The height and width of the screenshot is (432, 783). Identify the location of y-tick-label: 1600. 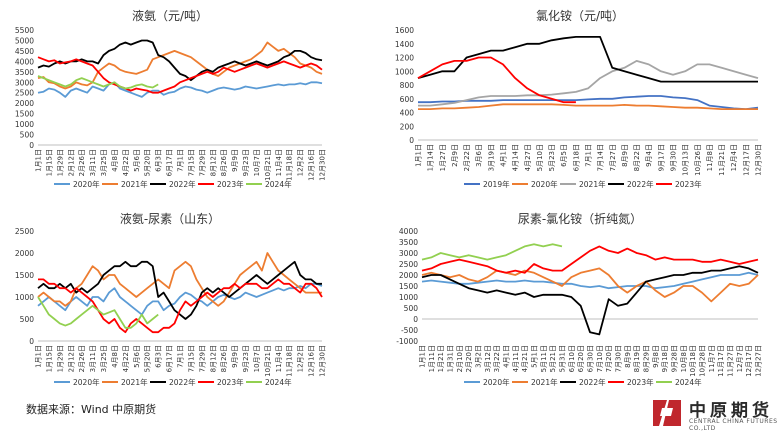
(404, 30).